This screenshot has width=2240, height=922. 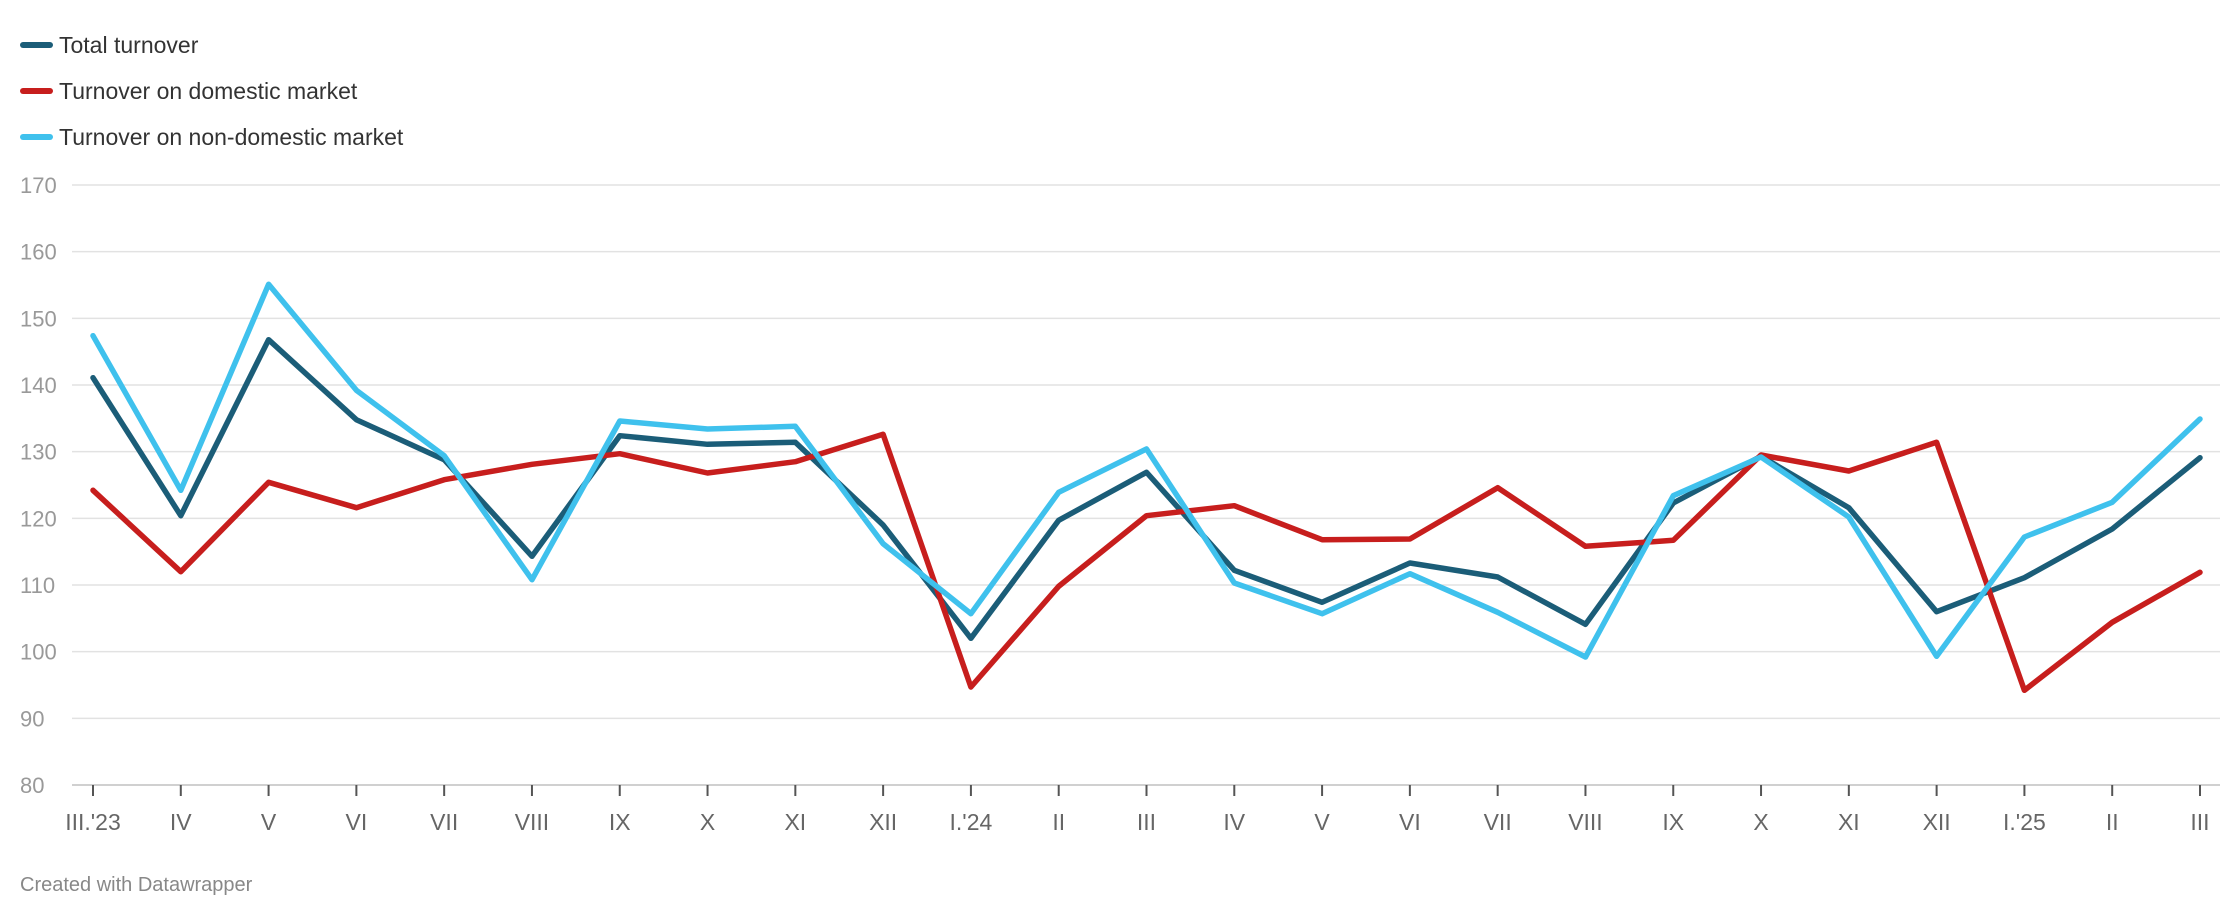 What do you see at coordinates (38, 652) in the screenshot?
I see `y-tick-label: 100` at bounding box center [38, 652].